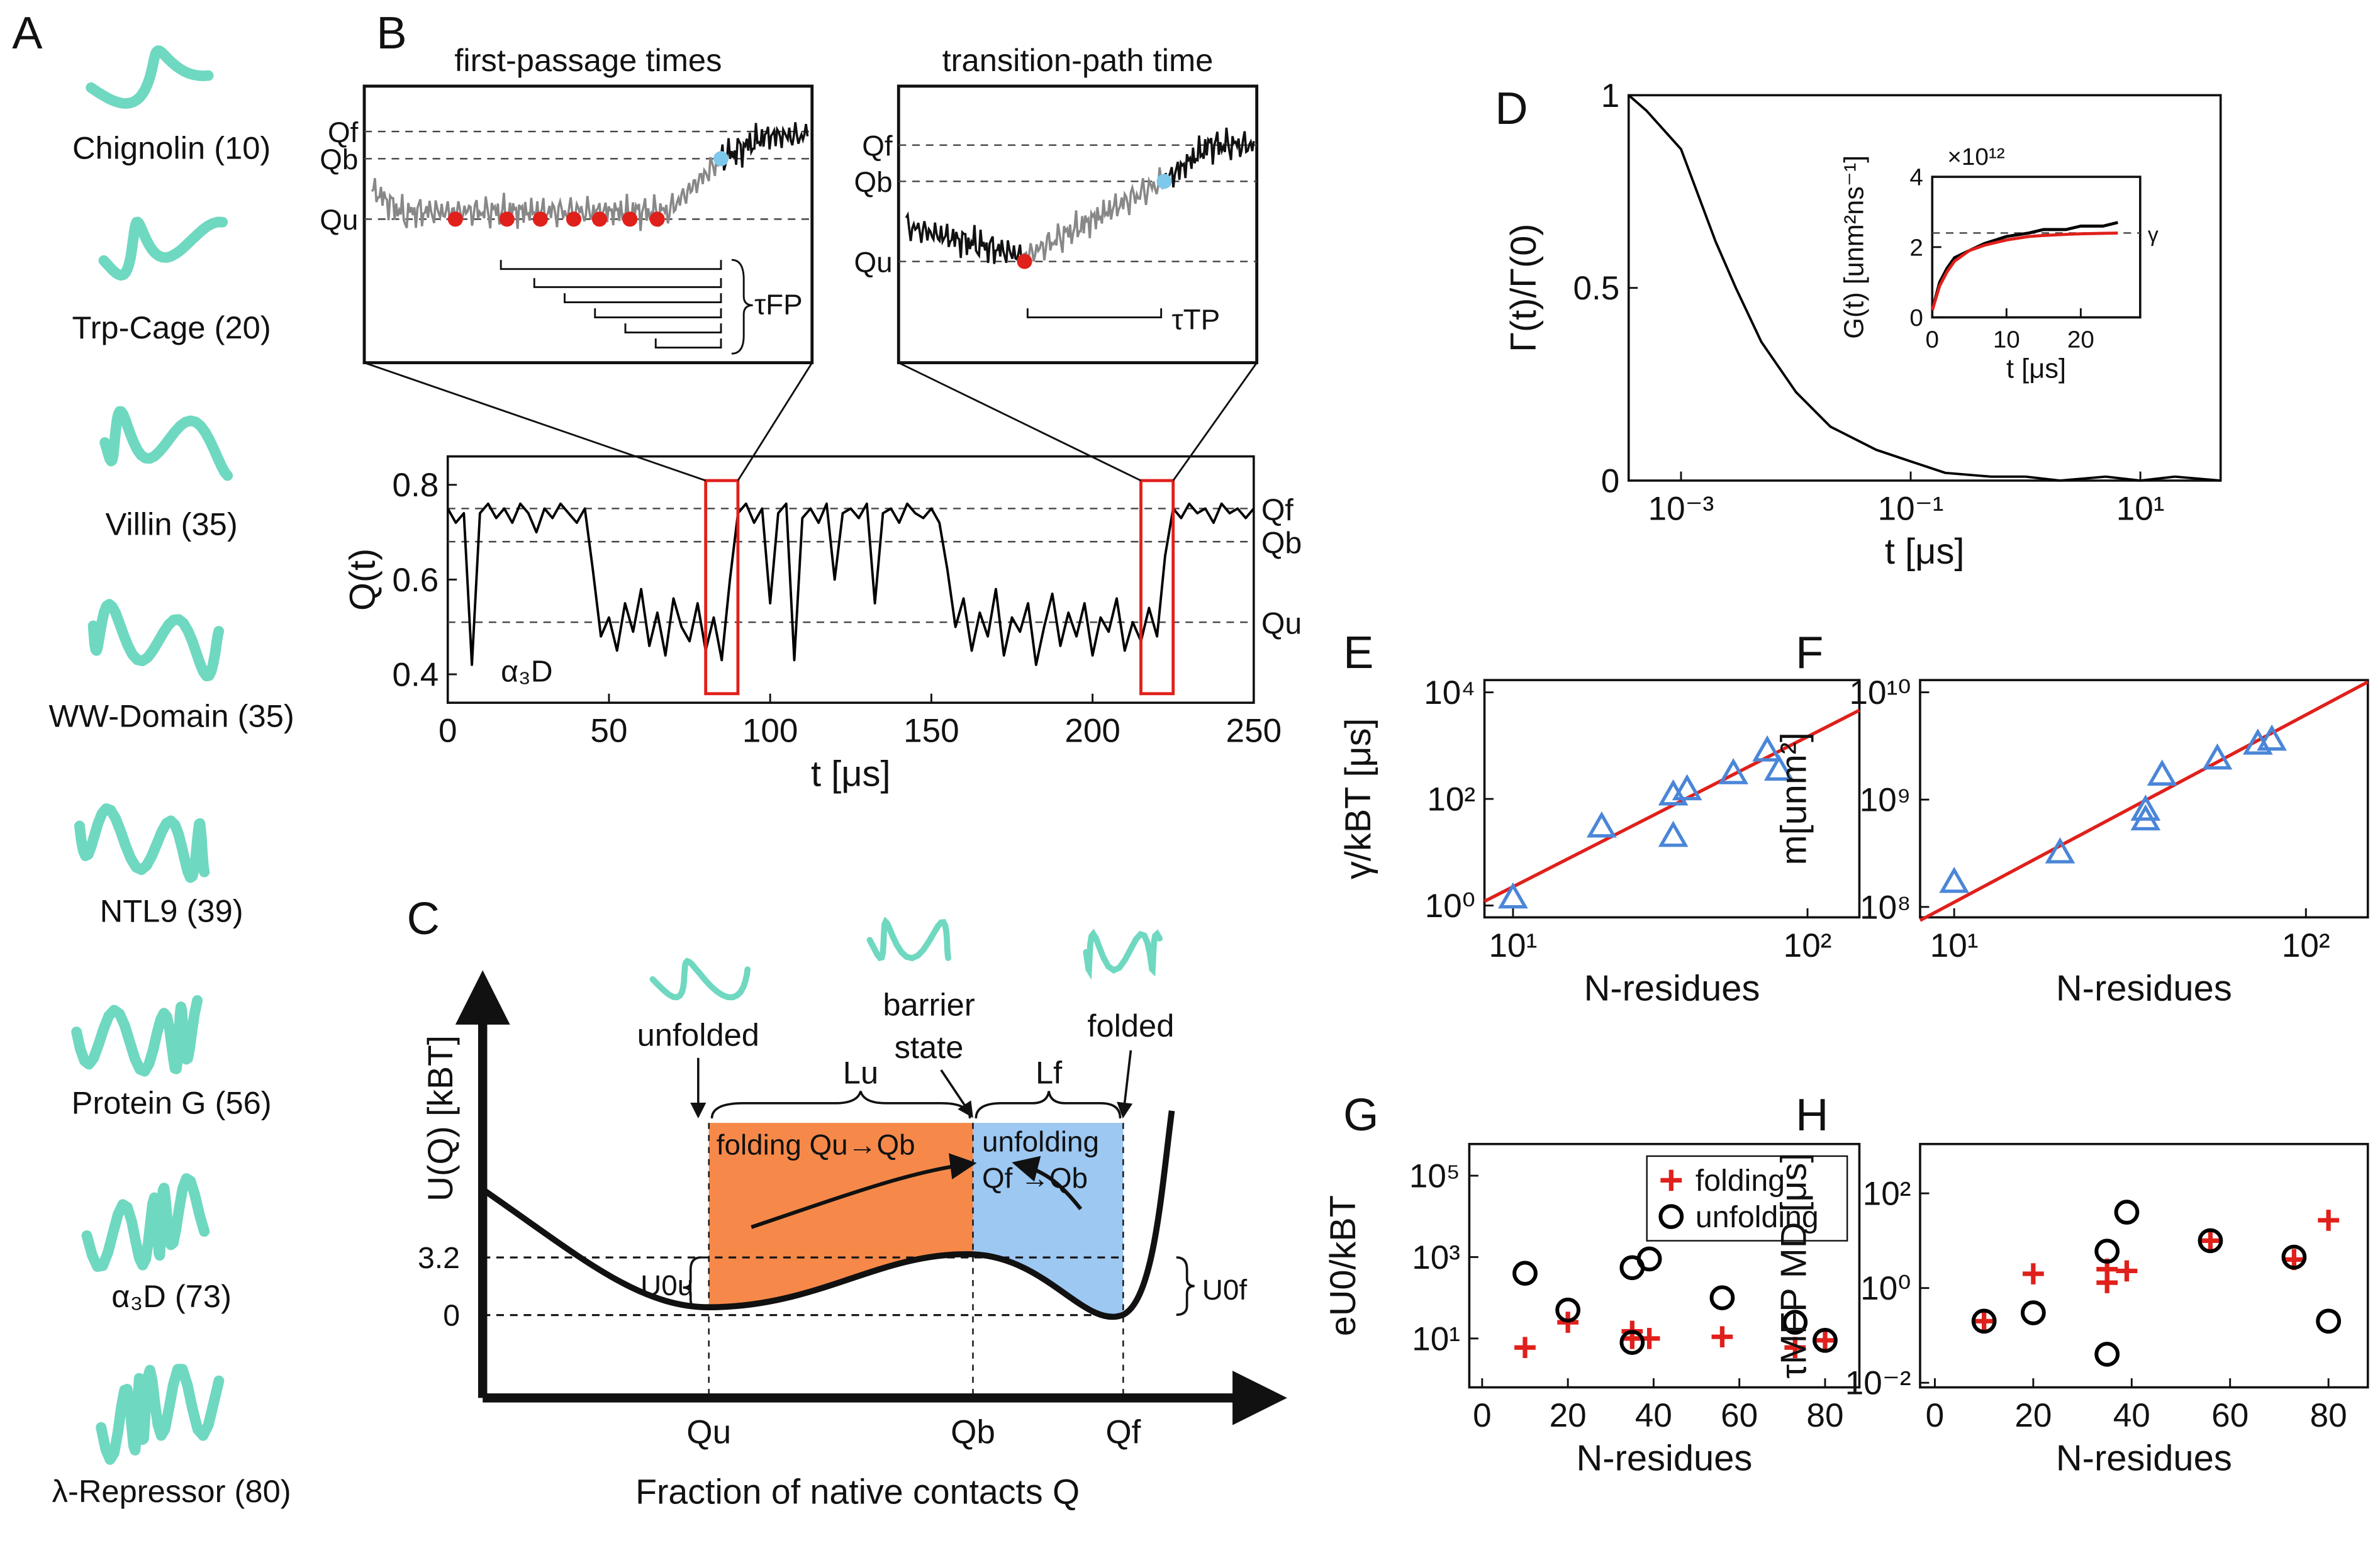  I want to click on y-tick-label: 10⁹, so click(1885, 801).